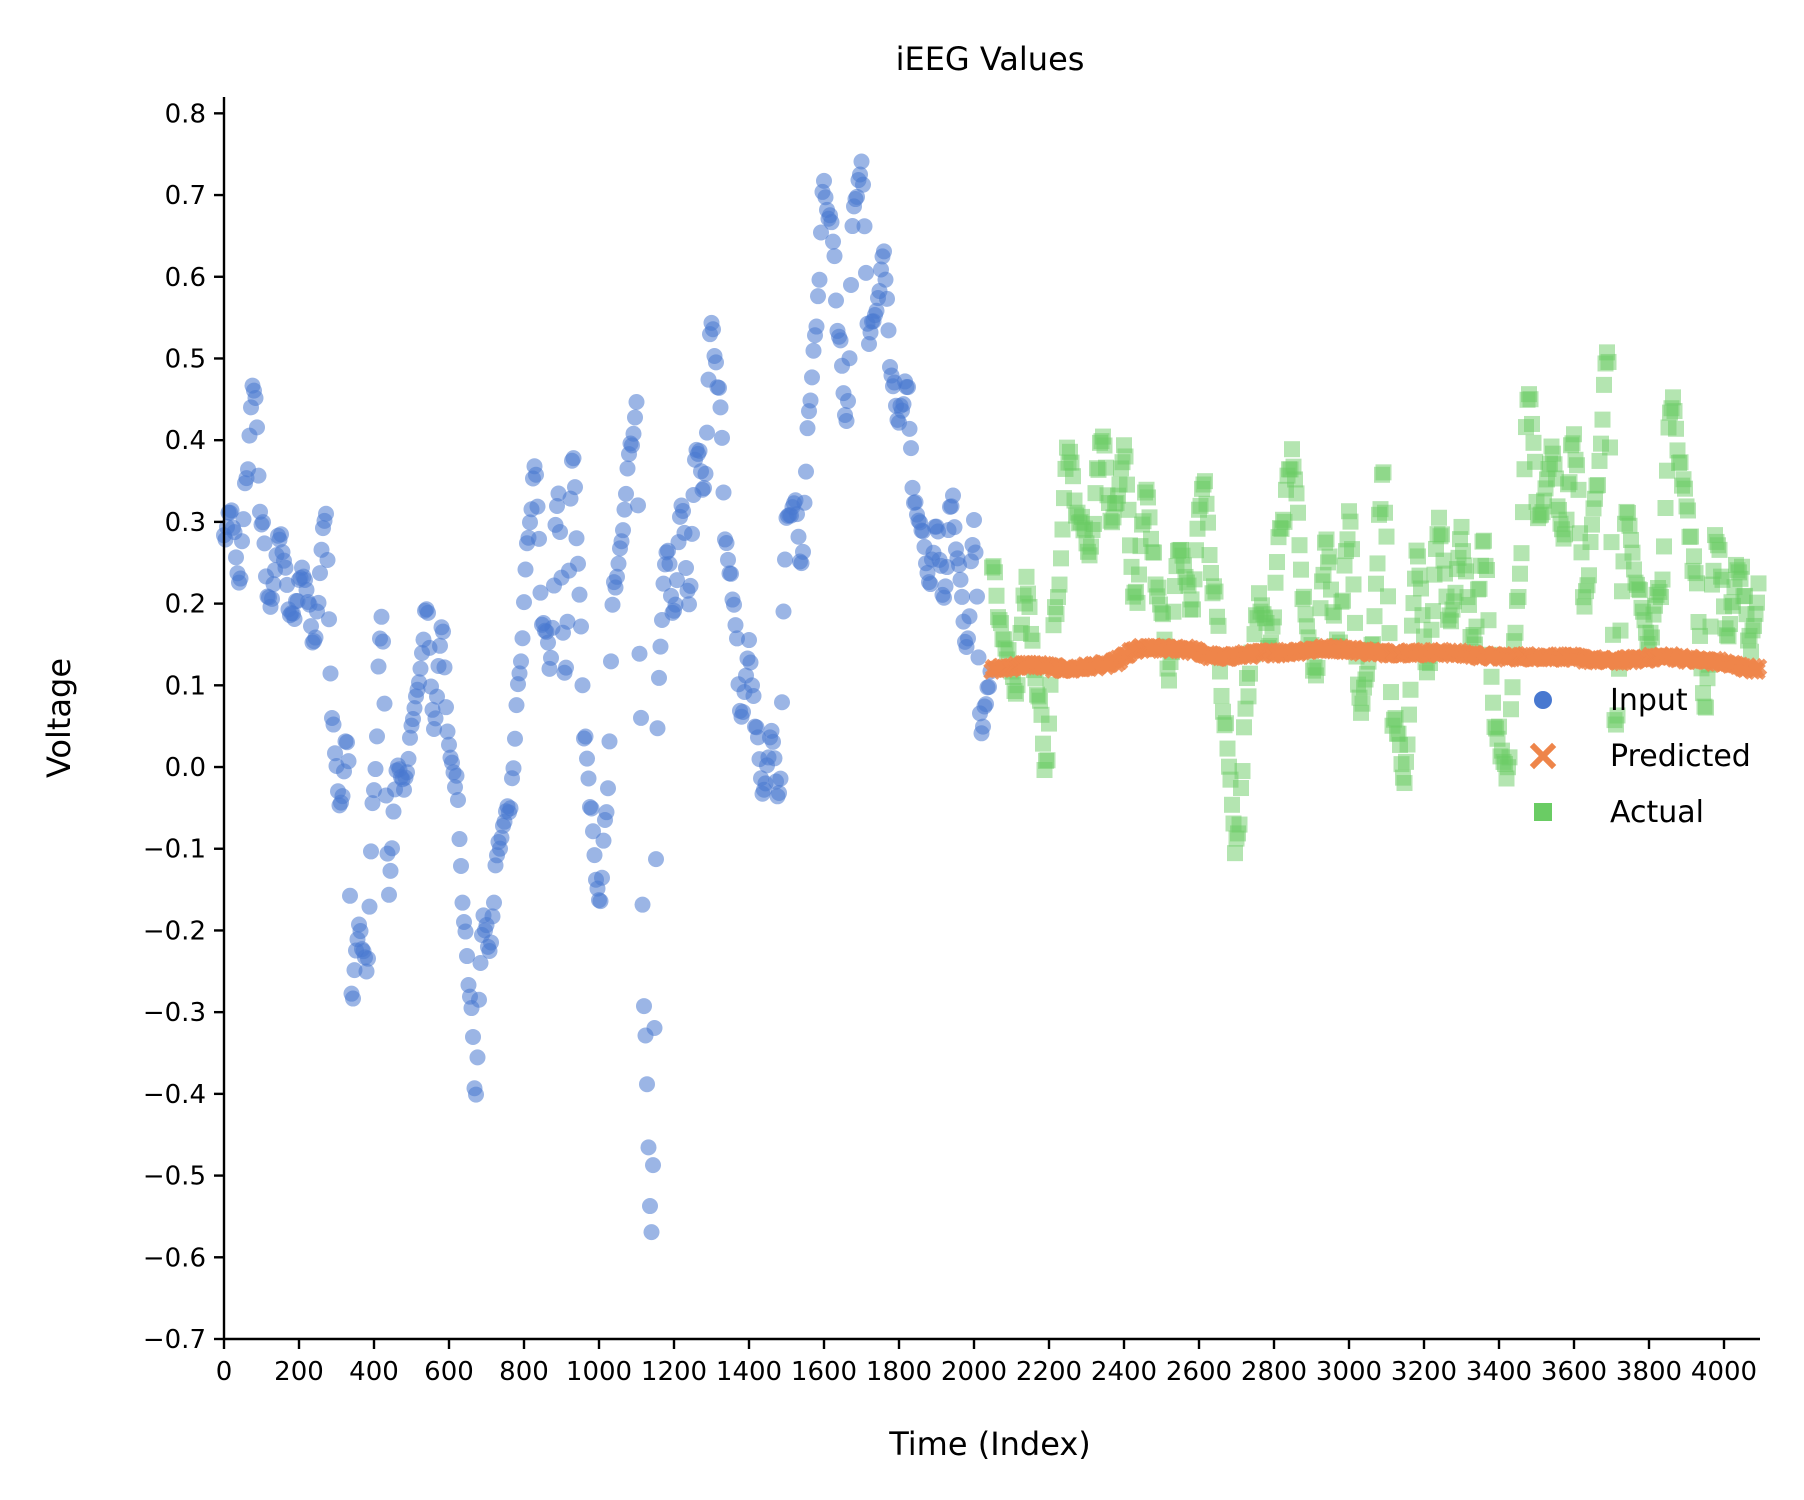  I want to click on legend-actual-marker, so click(1543, 812).